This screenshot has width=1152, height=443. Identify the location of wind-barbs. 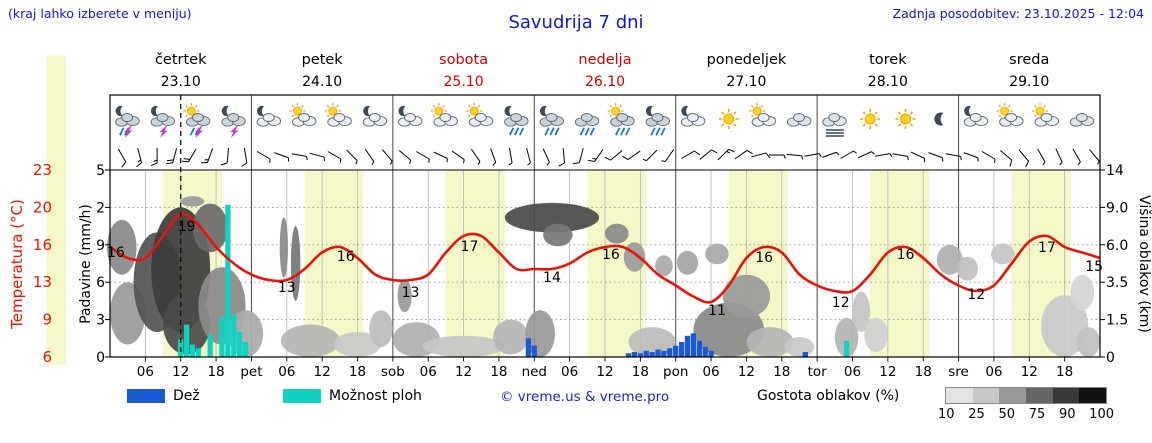
(608, 157).